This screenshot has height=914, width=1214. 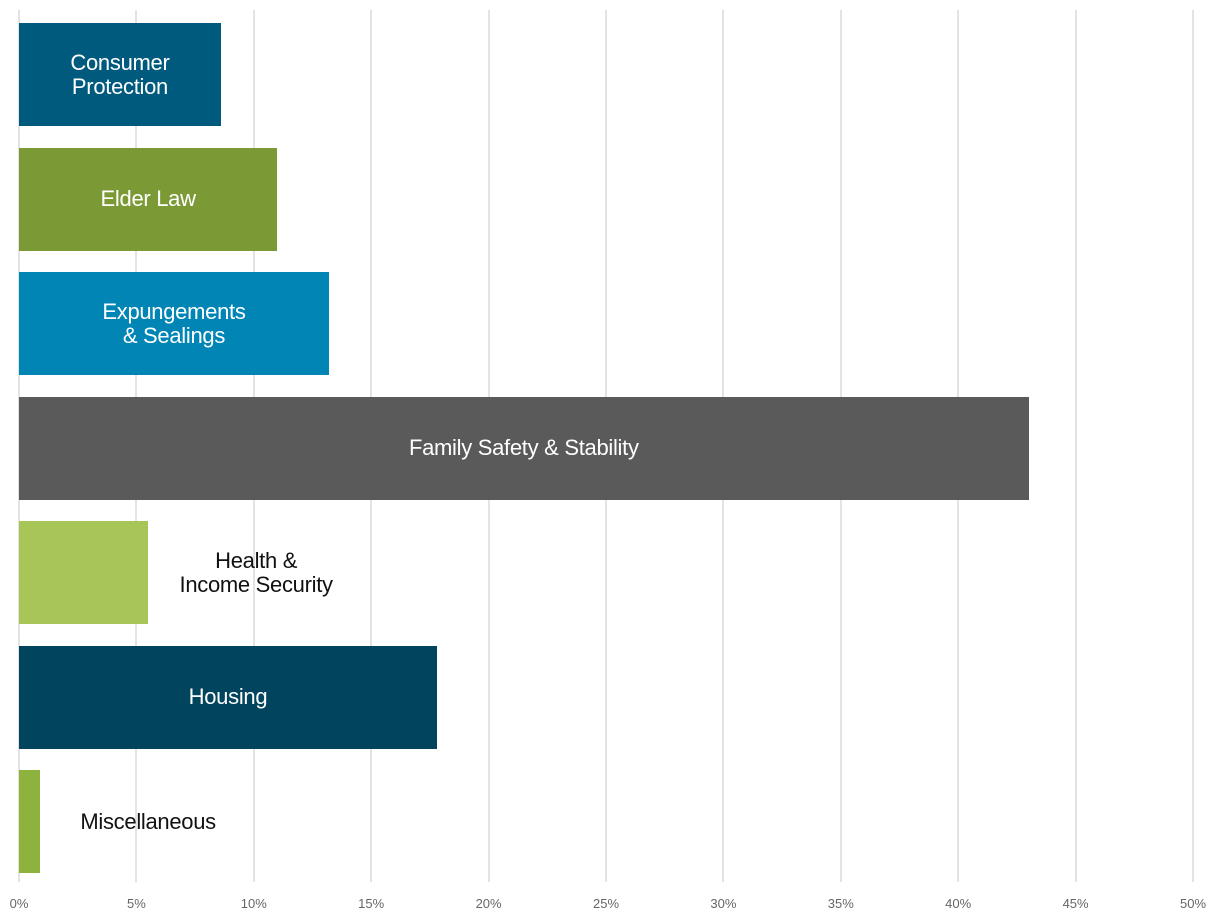 I want to click on category-label: Family Safety & Stability, so click(x=523, y=447).